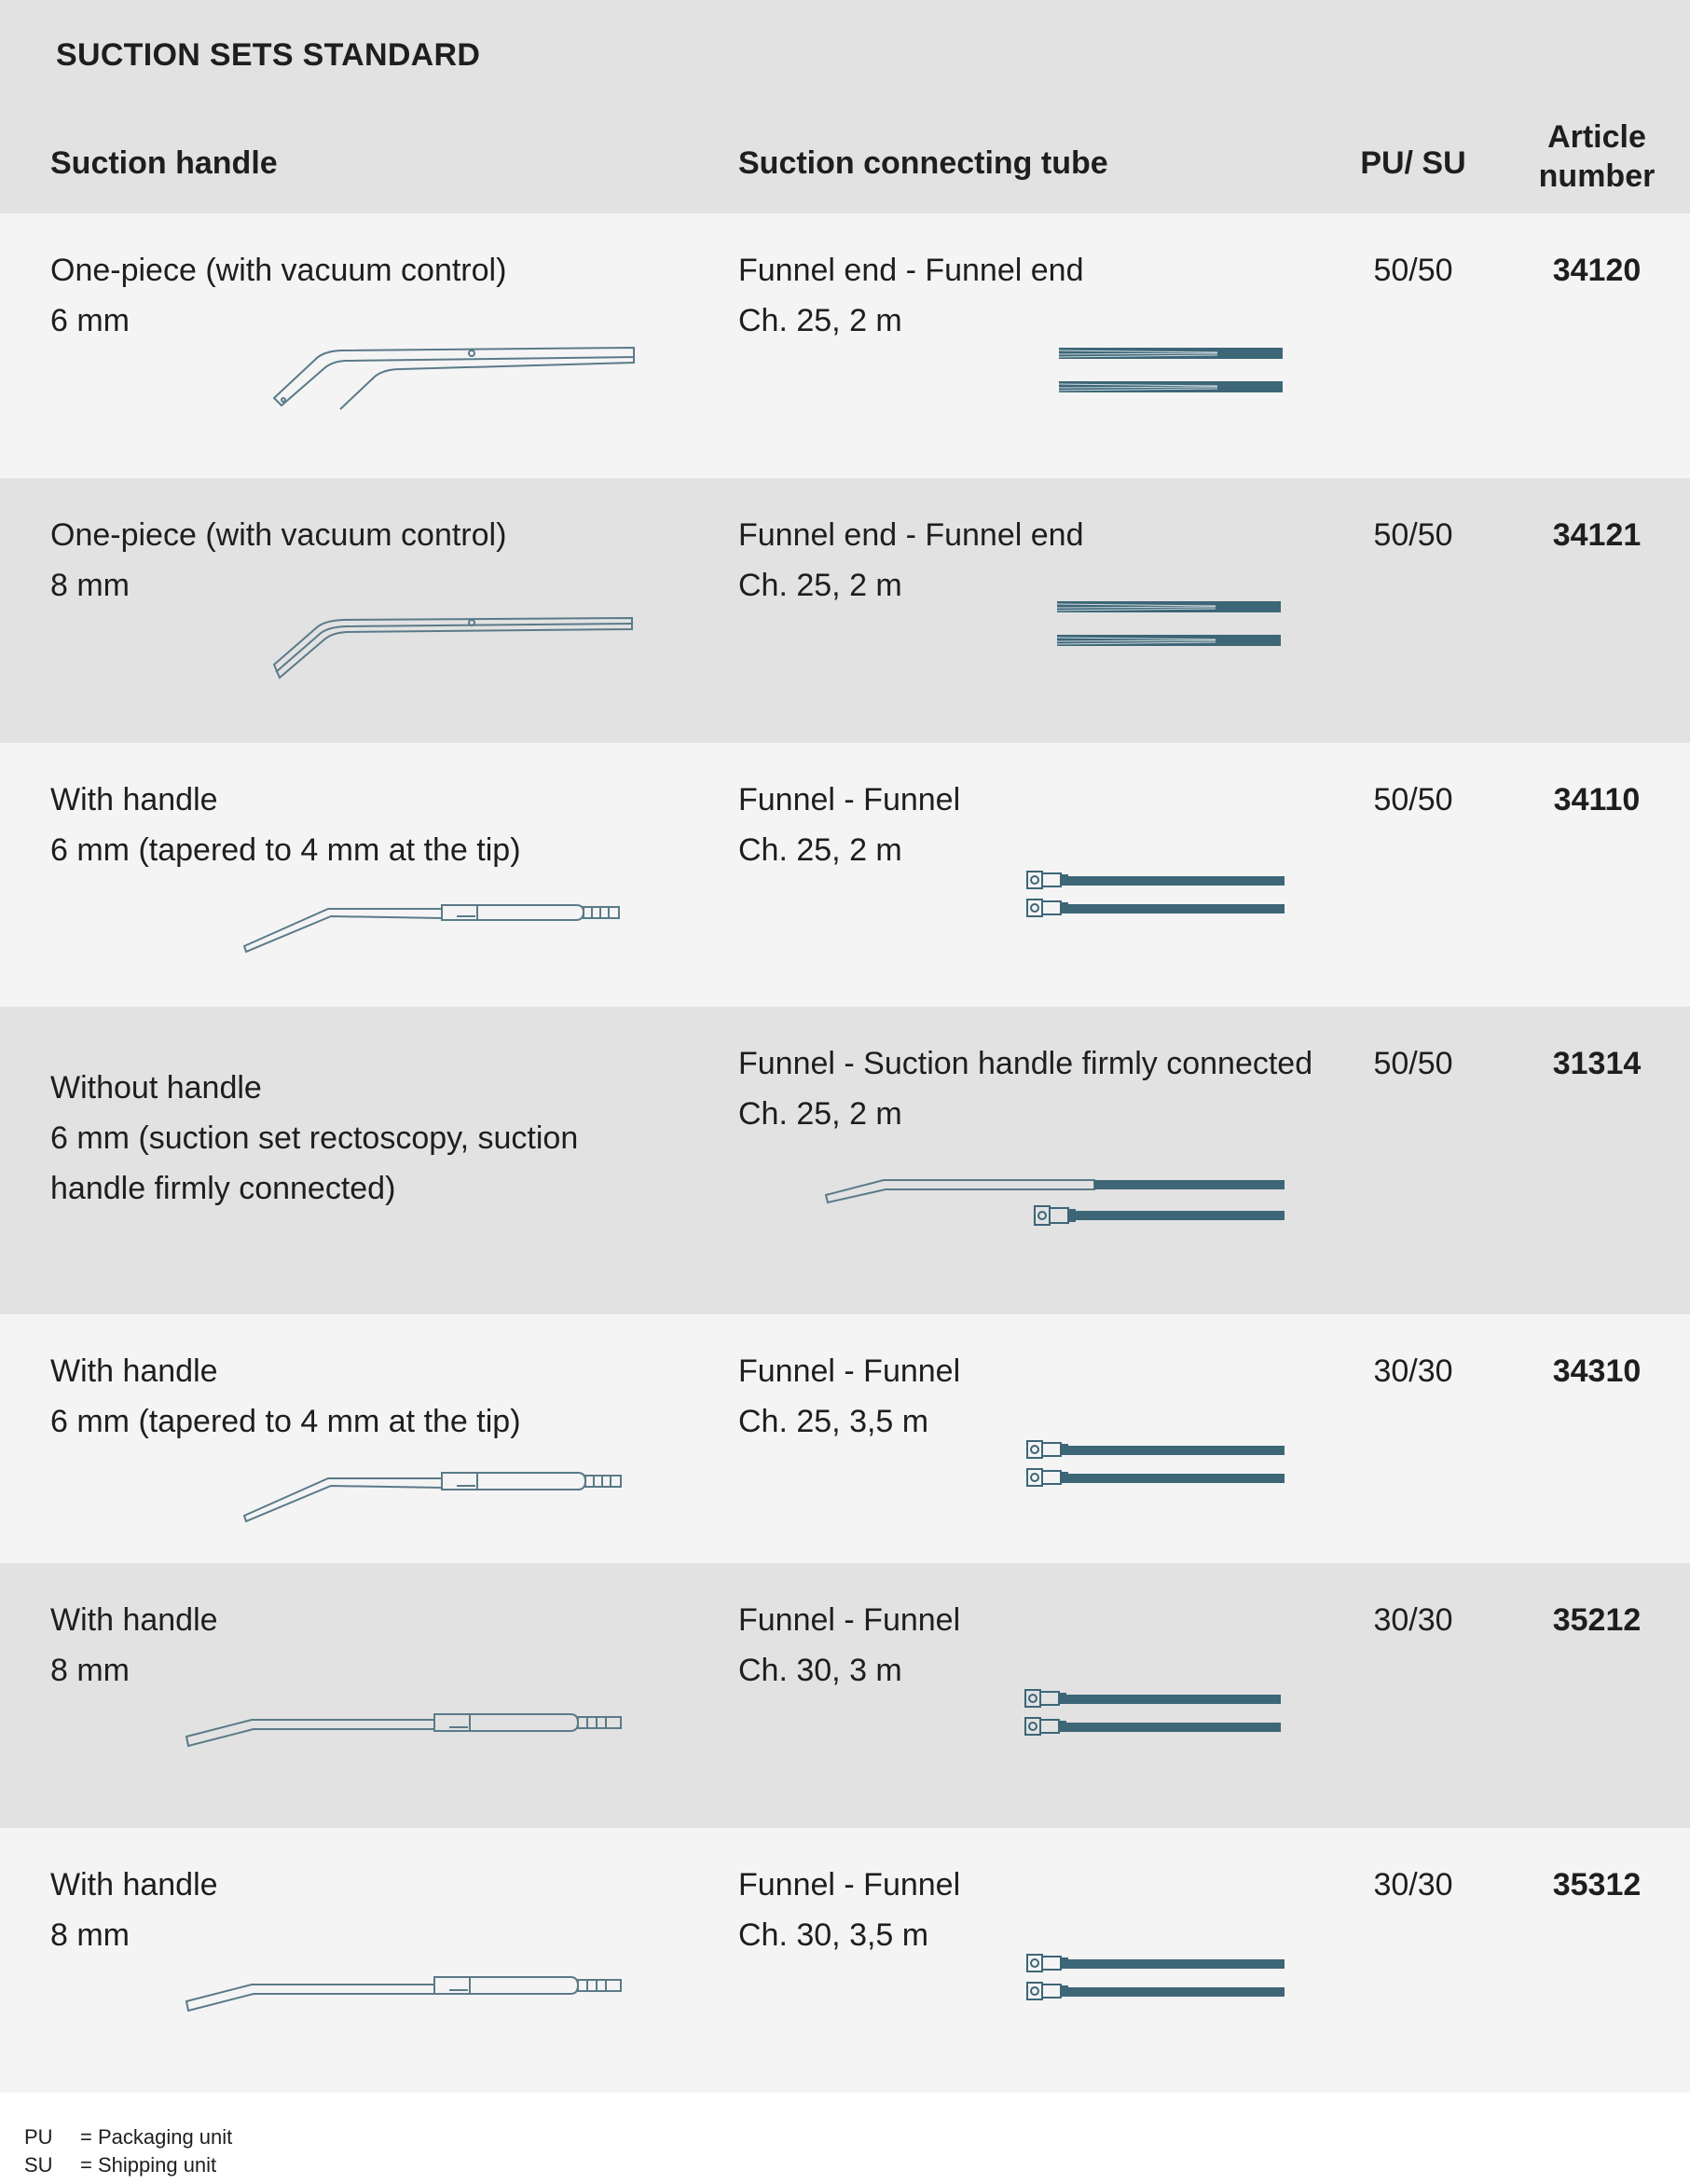 The image size is (1690, 2184). I want to click on column-header-tube: Suction connecting tube, so click(923, 163).